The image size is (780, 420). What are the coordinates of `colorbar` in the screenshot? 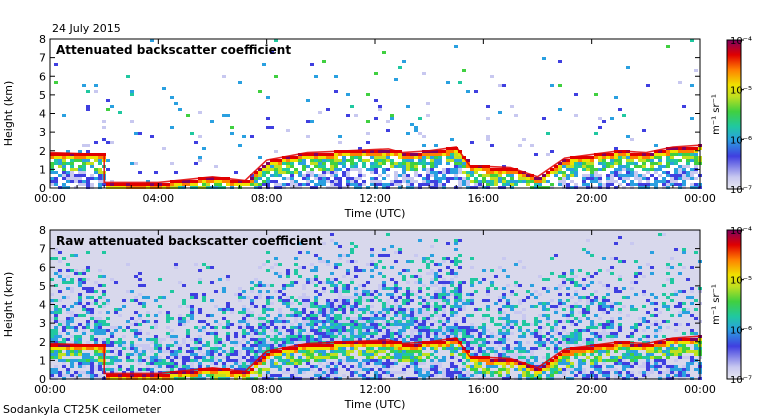 It's located at (734, 304).